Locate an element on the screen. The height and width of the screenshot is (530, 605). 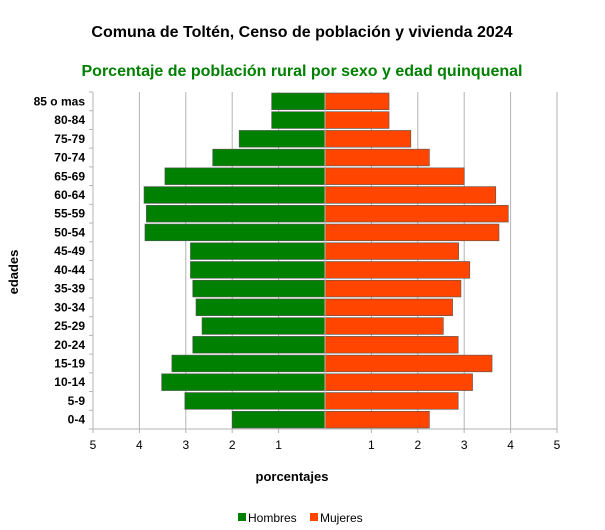
x-tick-labels: 5 4 3 2 1 1 2 3 4 5 is located at coordinates (325, 445).